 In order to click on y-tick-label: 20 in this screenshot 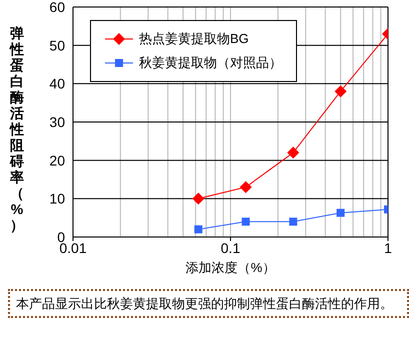, I will do `click(57, 160)`.